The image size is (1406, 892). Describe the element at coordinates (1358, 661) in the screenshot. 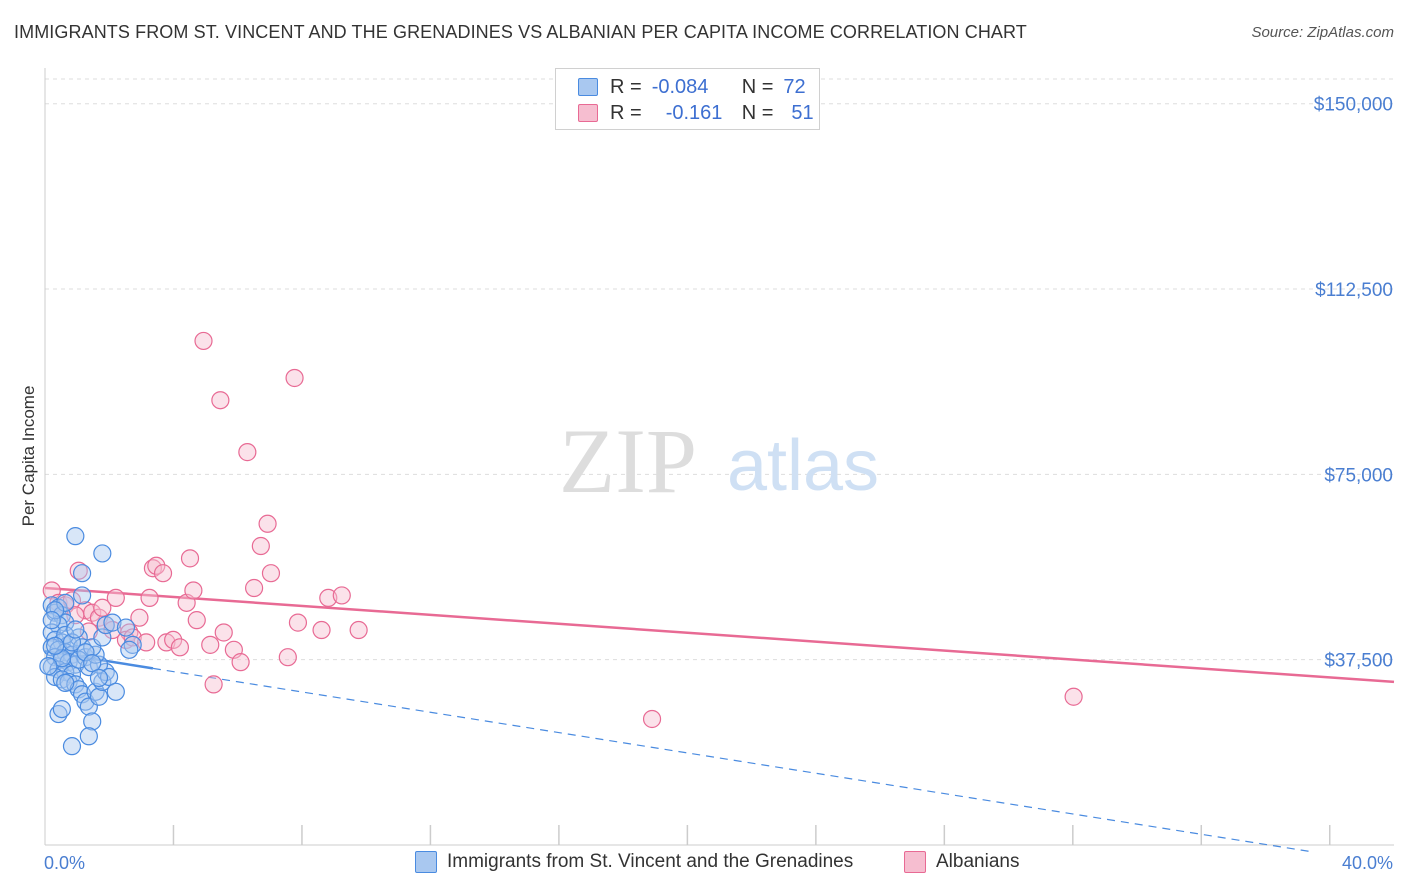

I see `y-tick-label: $37,500` at that location.